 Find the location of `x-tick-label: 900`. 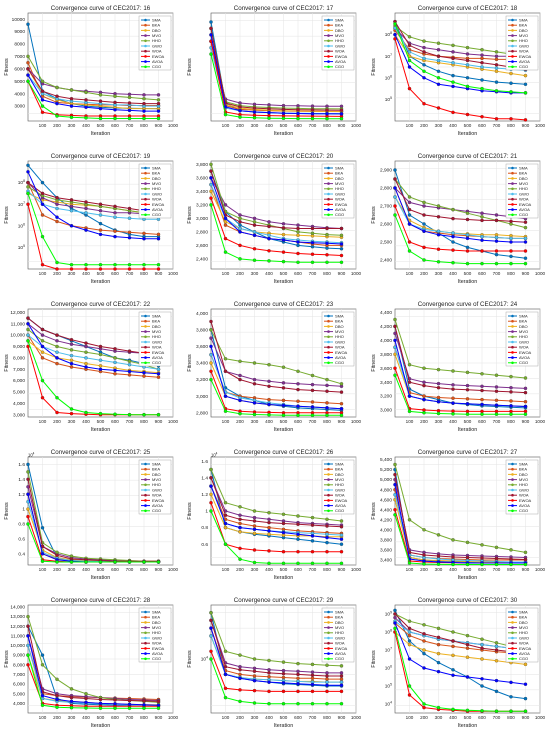

x-tick-label: 900 is located at coordinates (526, 421).